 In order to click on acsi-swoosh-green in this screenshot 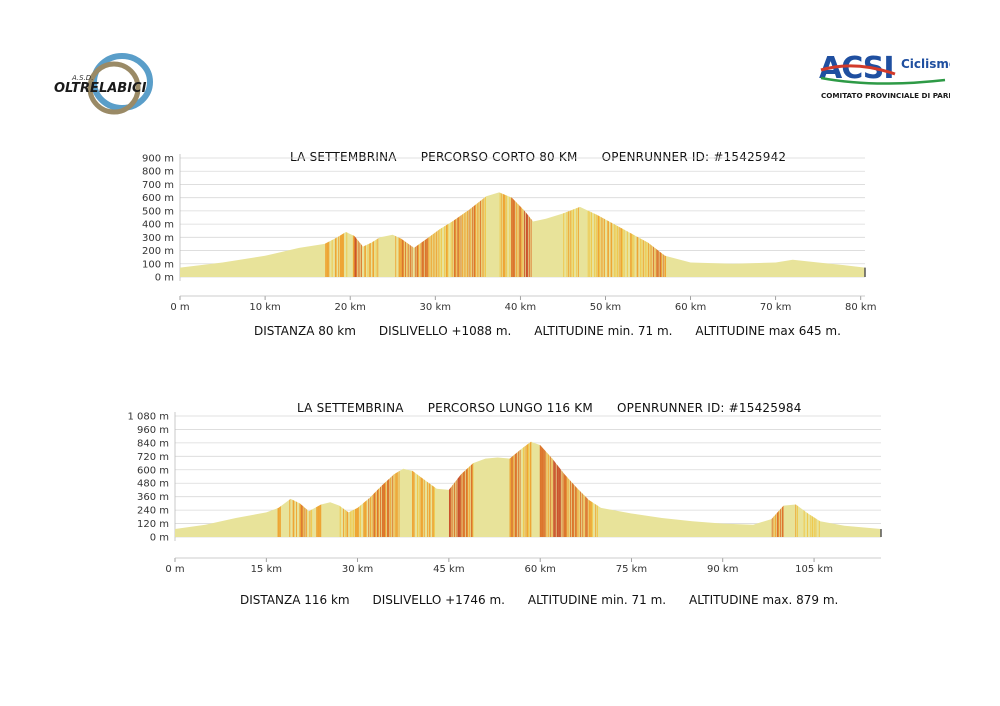, I will do `click(883, 80)`.